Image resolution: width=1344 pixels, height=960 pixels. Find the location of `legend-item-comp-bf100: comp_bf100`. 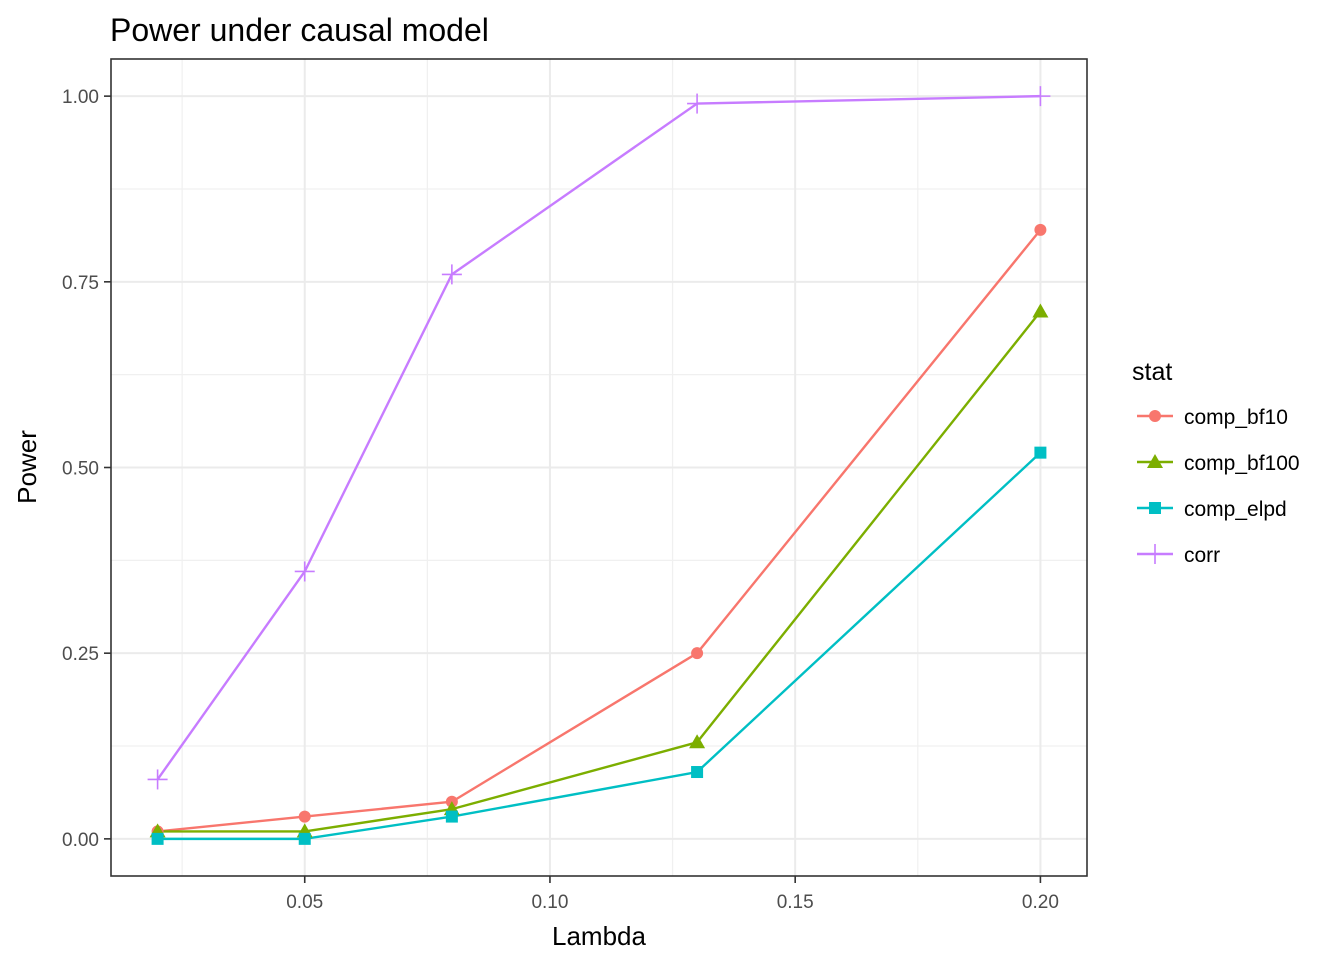

legend-item-comp-bf100: comp_bf100 is located at coordinates (1218, 463).